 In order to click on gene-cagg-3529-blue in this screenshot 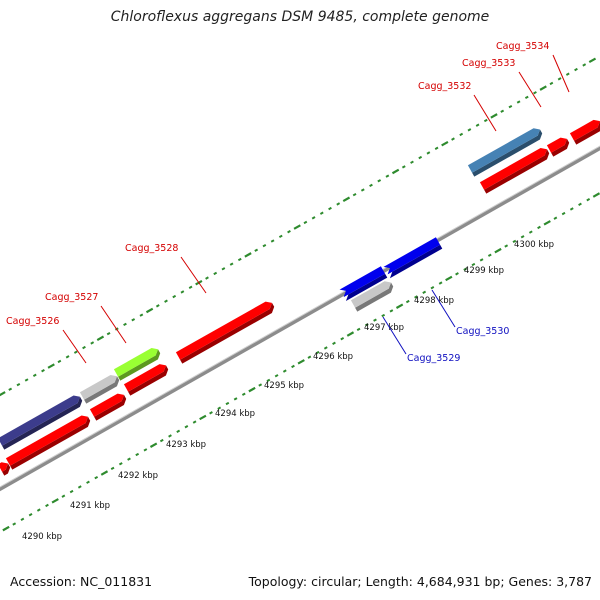, I will do `click(362, 282)`.